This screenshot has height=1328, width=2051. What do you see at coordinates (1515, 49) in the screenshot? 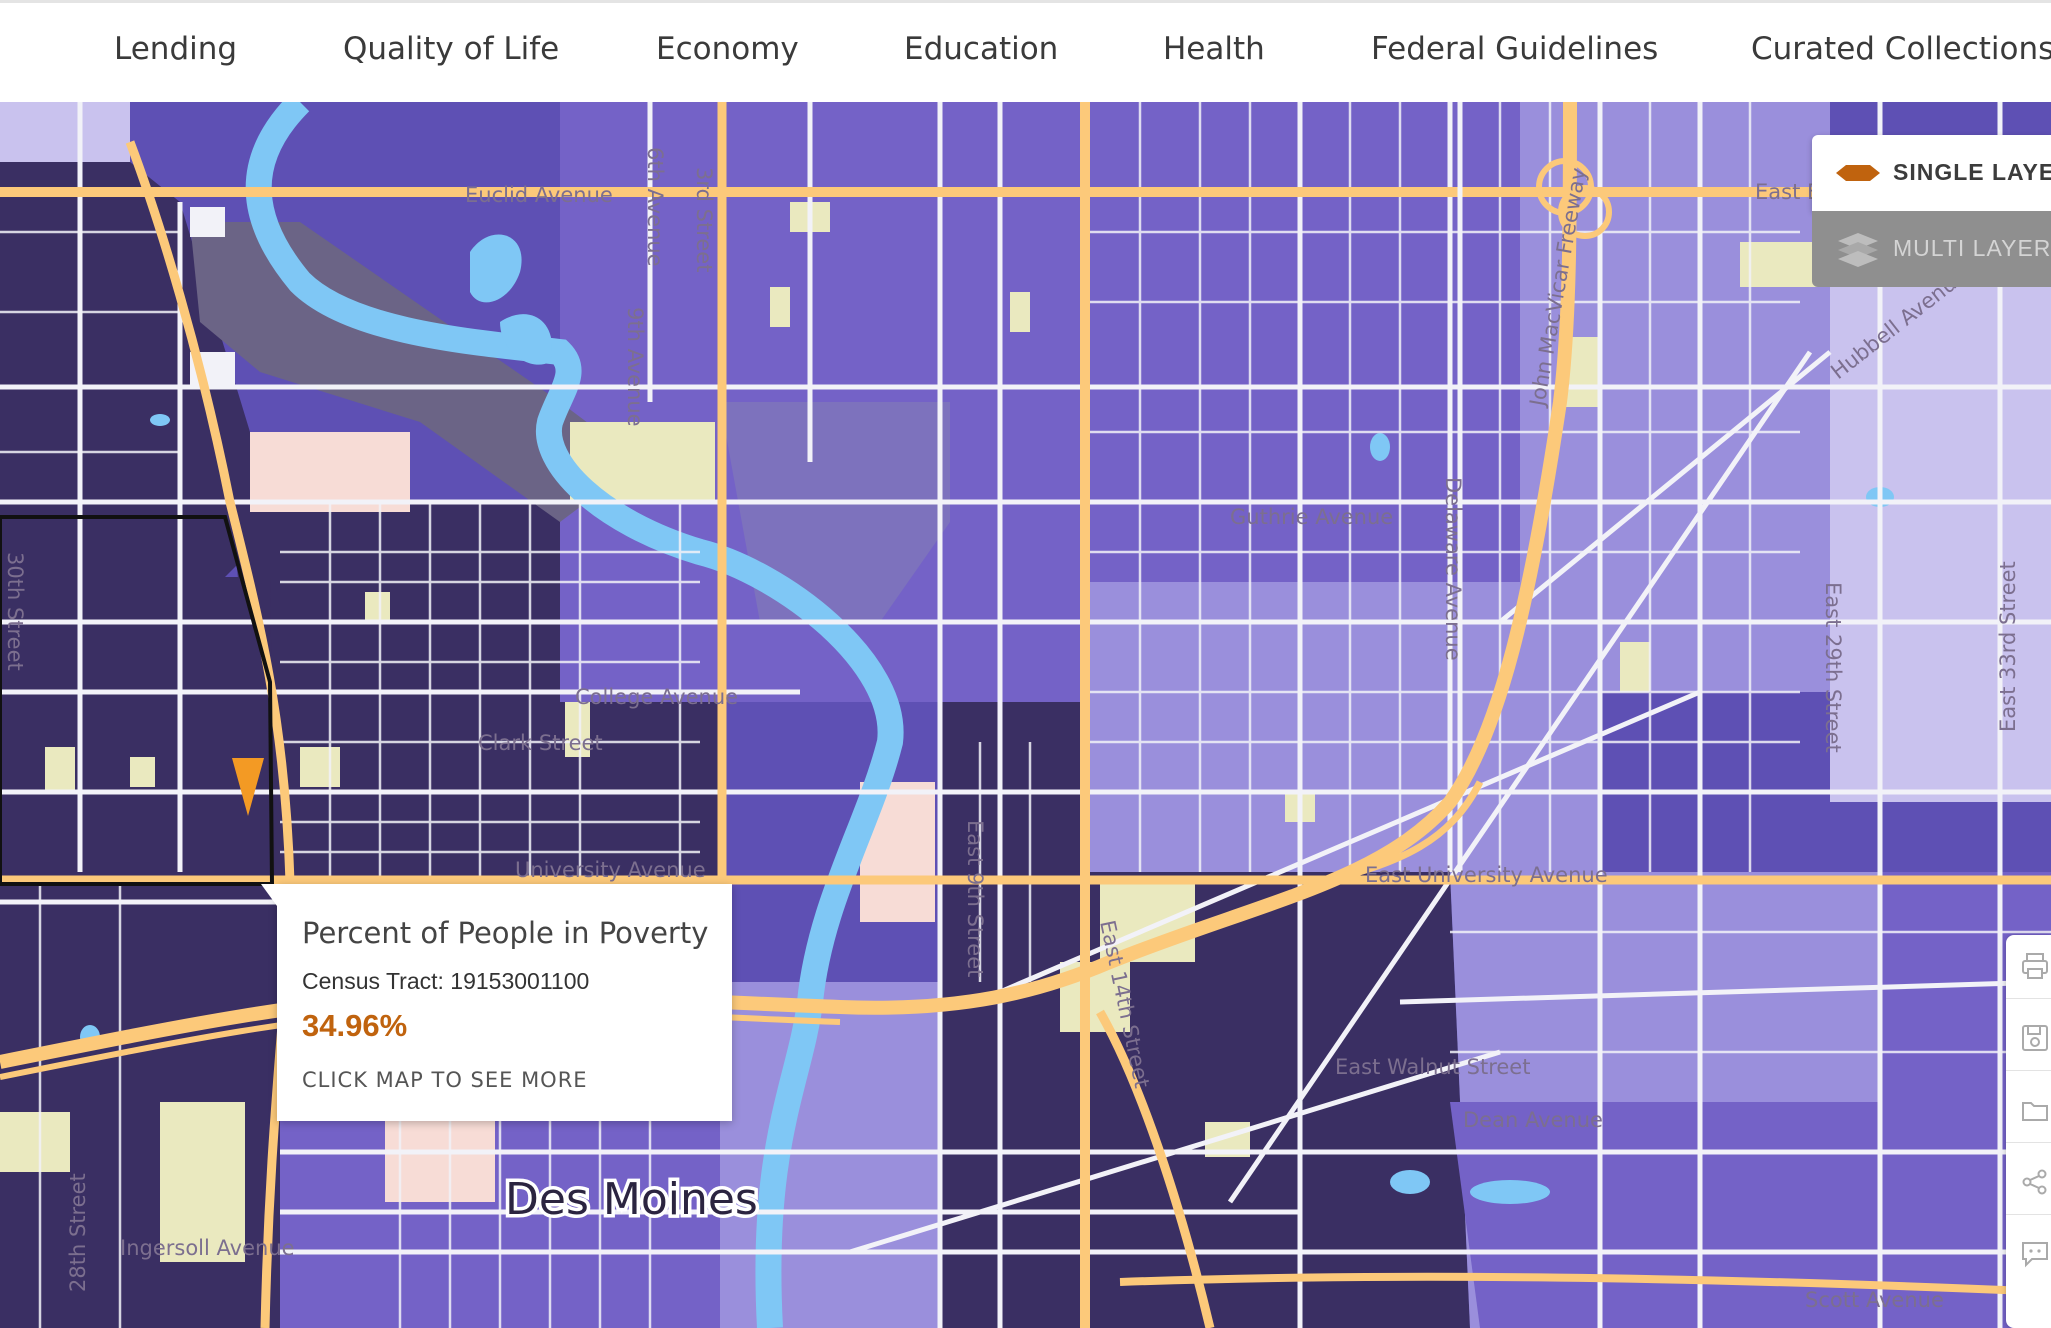
I see `nav-federal-guidelines: Federal Guidelines` at bounding box center [1515, 49].